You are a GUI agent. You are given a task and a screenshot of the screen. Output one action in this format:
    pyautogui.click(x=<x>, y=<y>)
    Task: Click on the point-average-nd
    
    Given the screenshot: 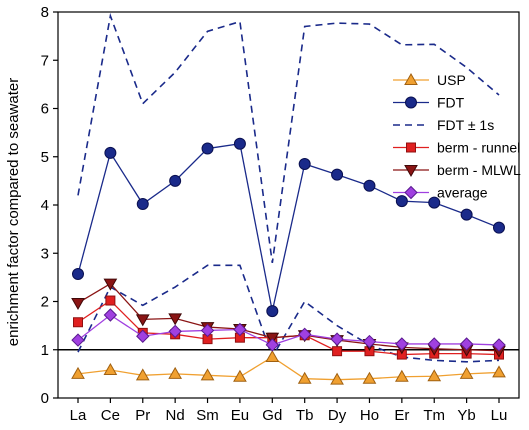 What is the action you would take?
    pyautogui.click(x=175, y=331)
    